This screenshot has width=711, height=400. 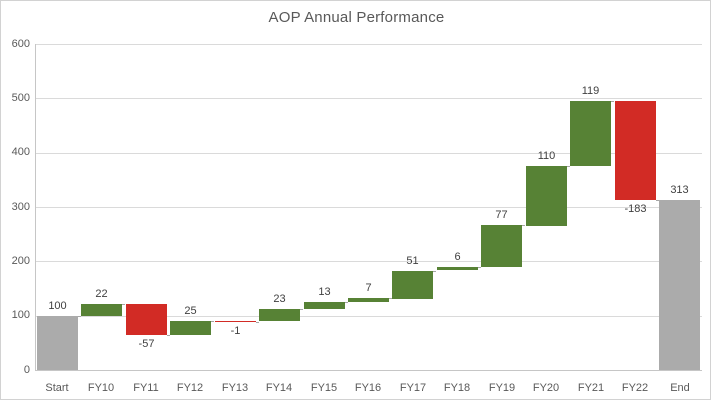 What do you see at coordinates (279, 315) in the screenshot?
I see `bar-fy14` at bounding box center [279, 315].